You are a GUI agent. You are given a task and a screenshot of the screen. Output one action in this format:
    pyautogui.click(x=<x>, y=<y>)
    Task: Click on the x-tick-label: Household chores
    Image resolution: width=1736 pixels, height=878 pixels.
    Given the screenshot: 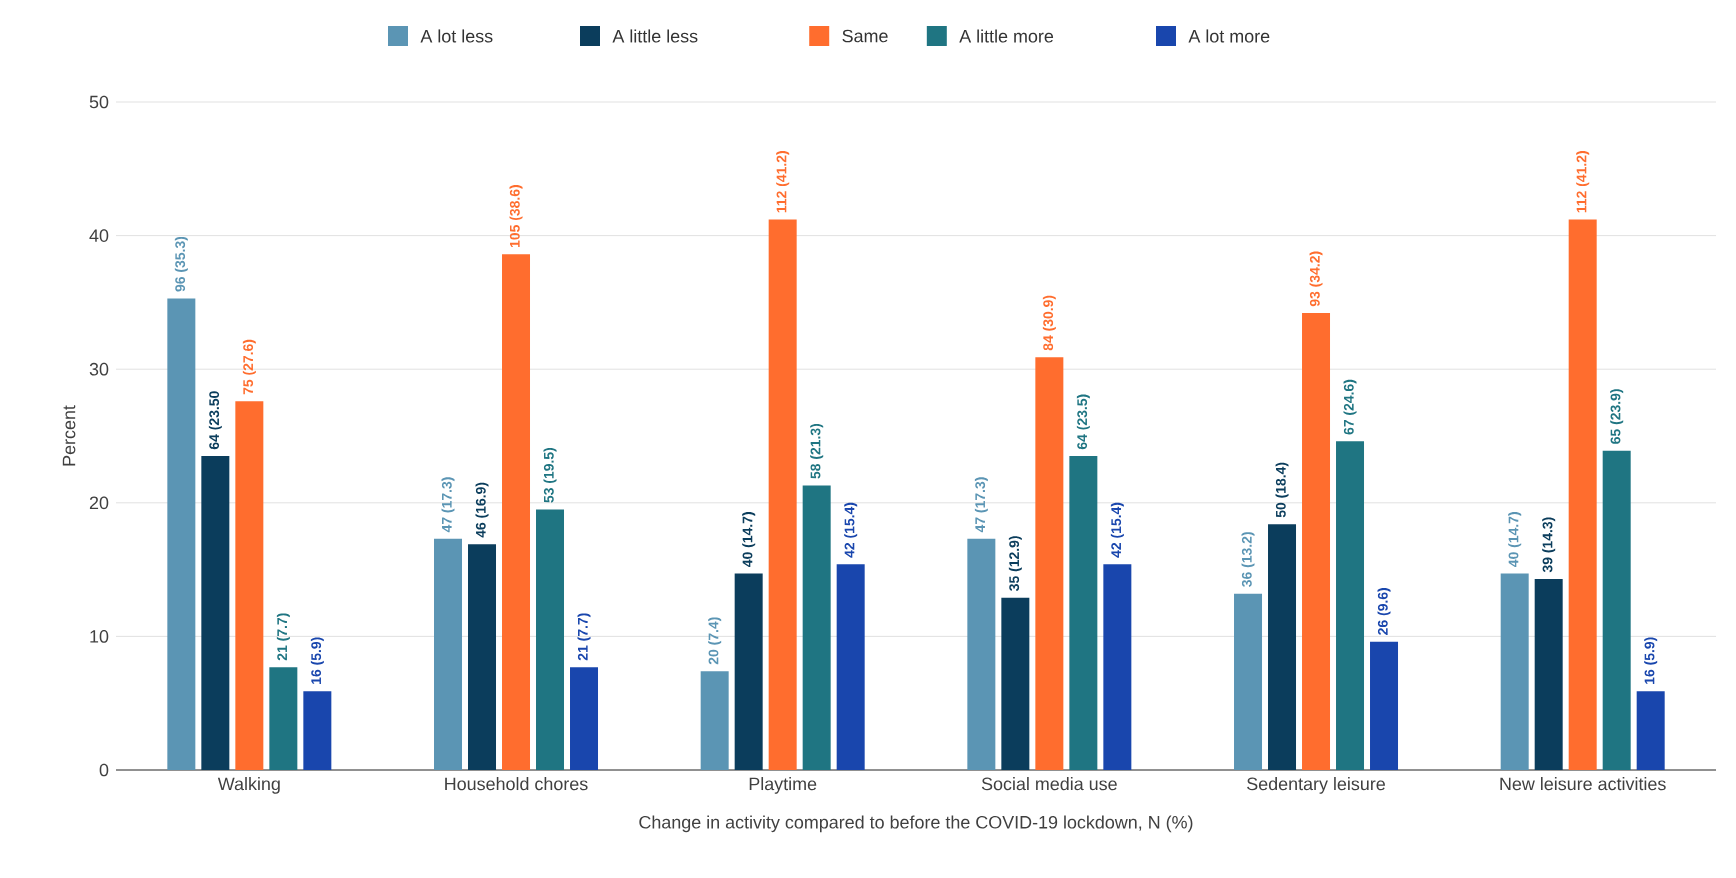 What is the action you would take?
    pyautogui.click(x=516, y=784)
    